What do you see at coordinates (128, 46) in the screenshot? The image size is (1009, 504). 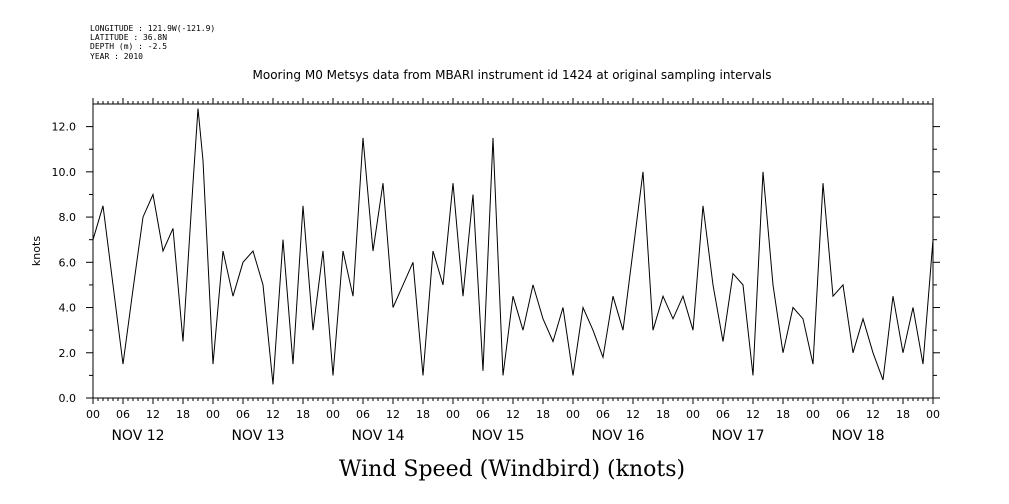 I see `depth-label: DEPTH (m) : -2.5` at bounding box center [128, 46].